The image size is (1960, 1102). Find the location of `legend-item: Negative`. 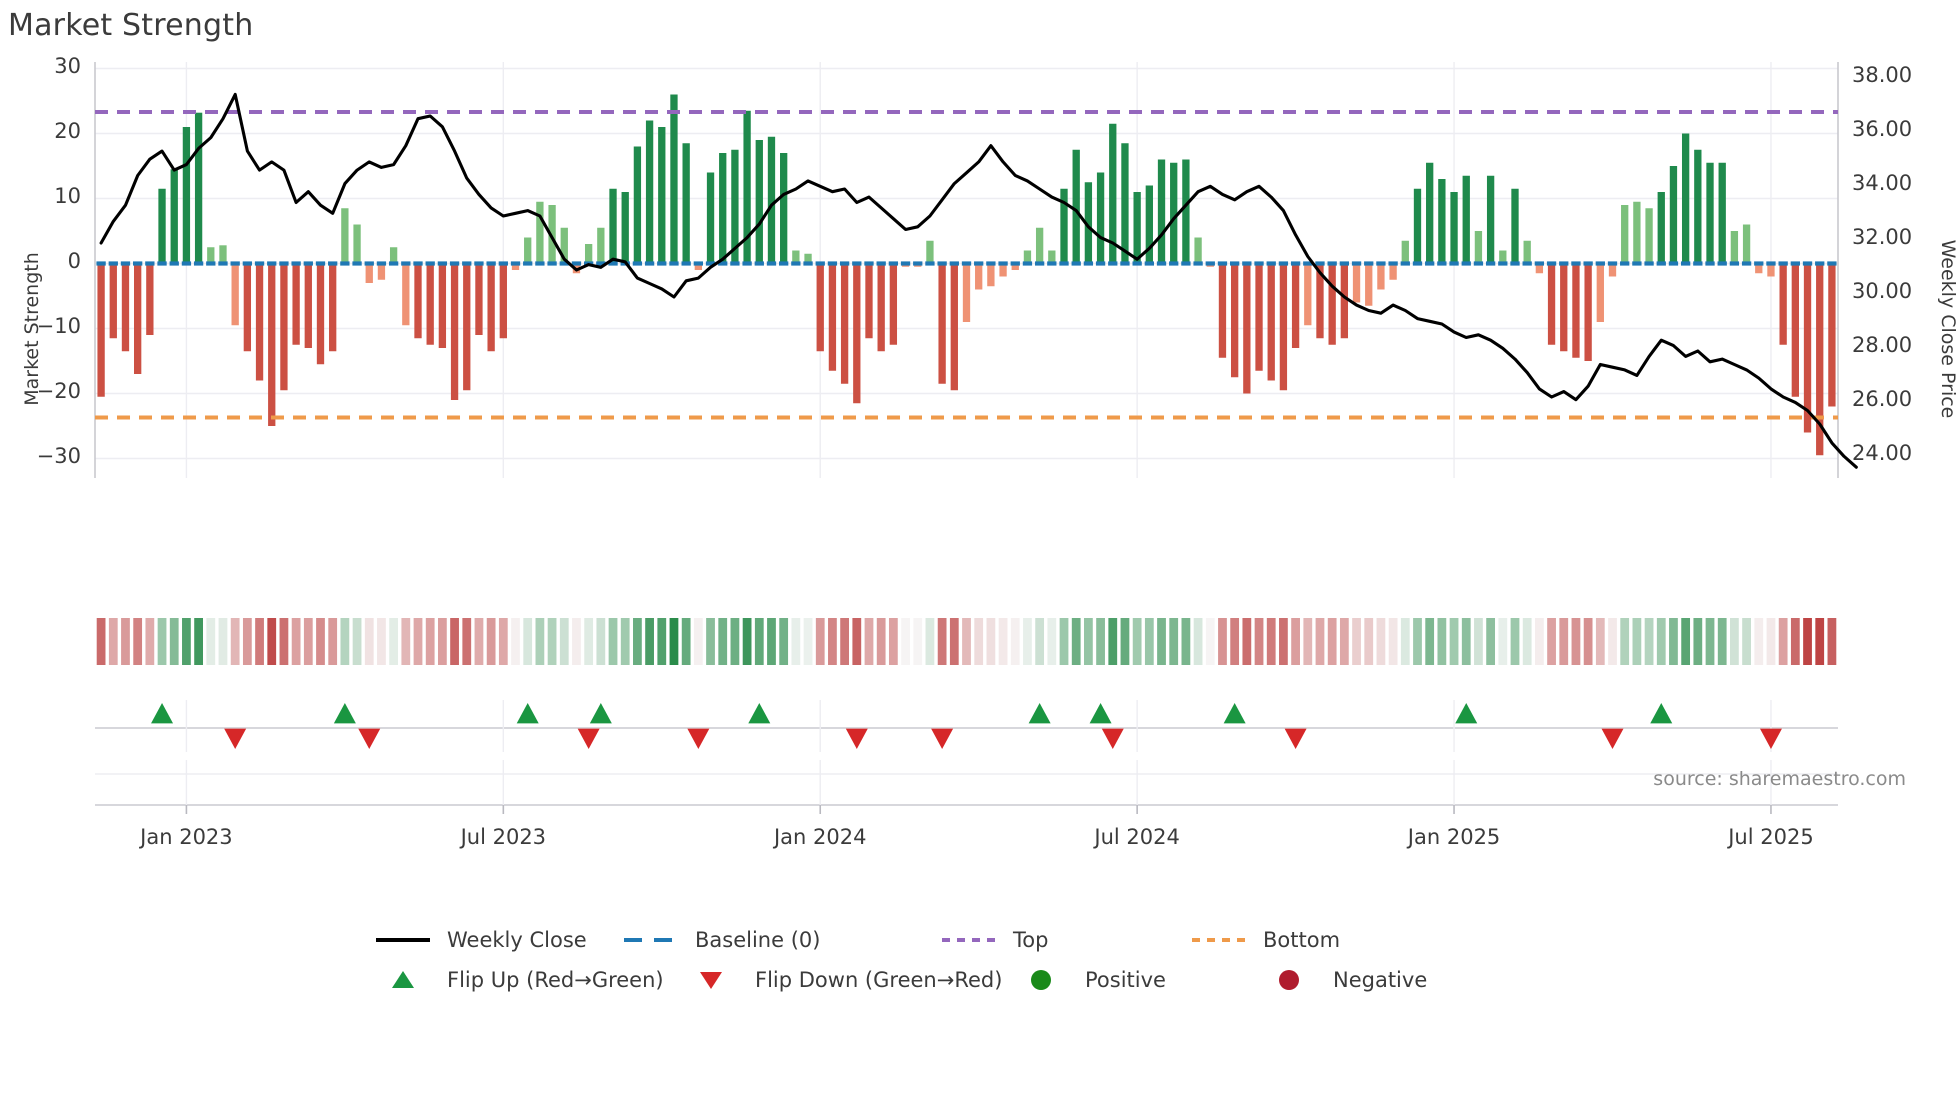

legend-item: Negative is located at coordinates (1358, 980).